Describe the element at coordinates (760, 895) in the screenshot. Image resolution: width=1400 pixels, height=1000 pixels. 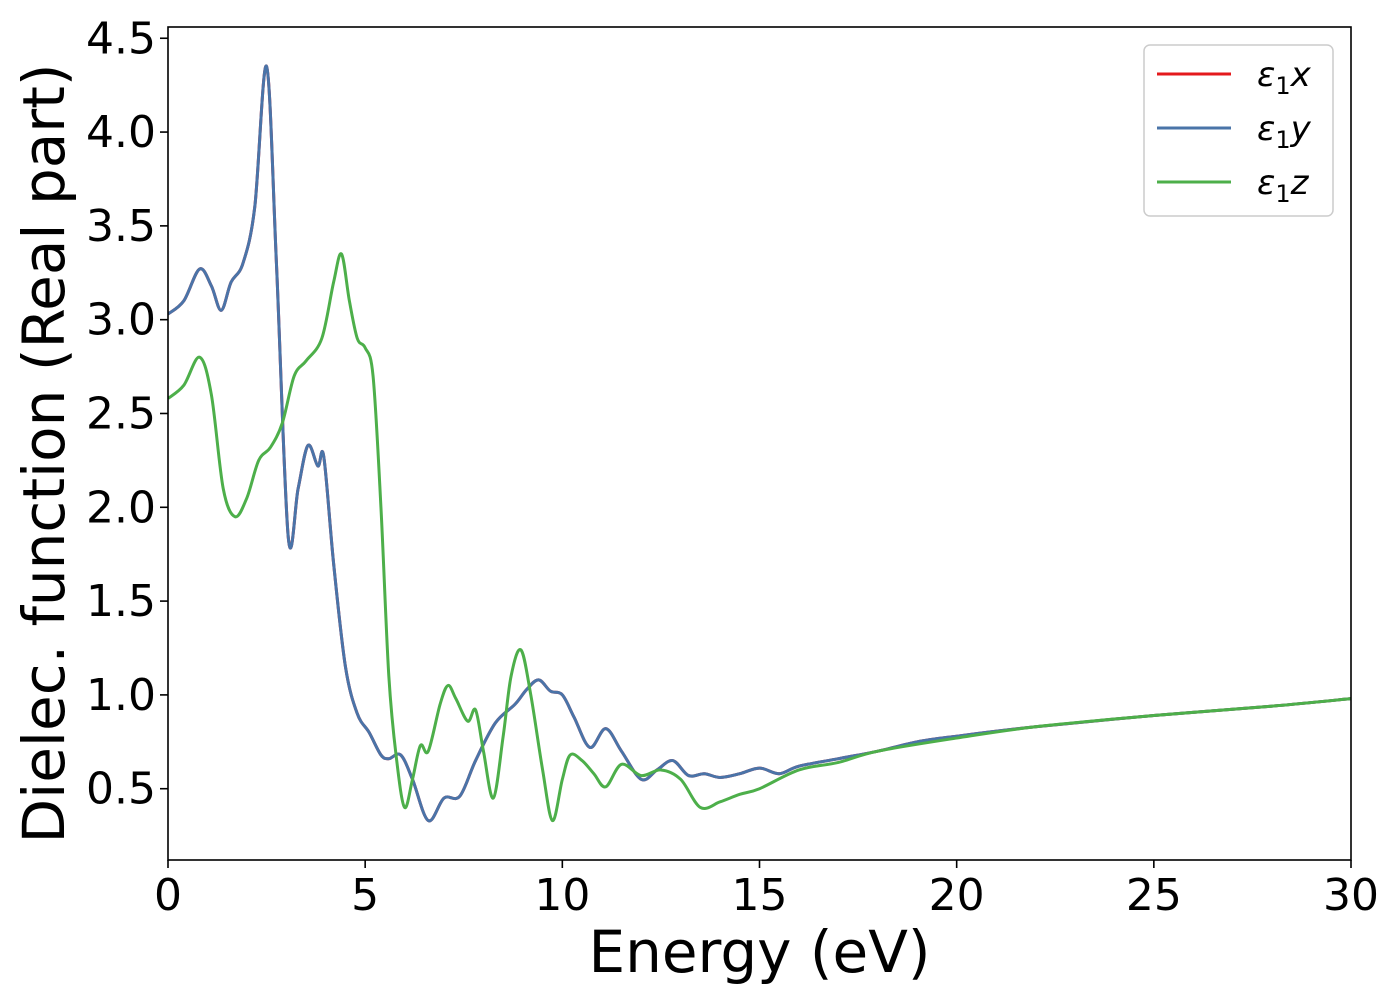
I see `x-tick-label: 15` at that location.